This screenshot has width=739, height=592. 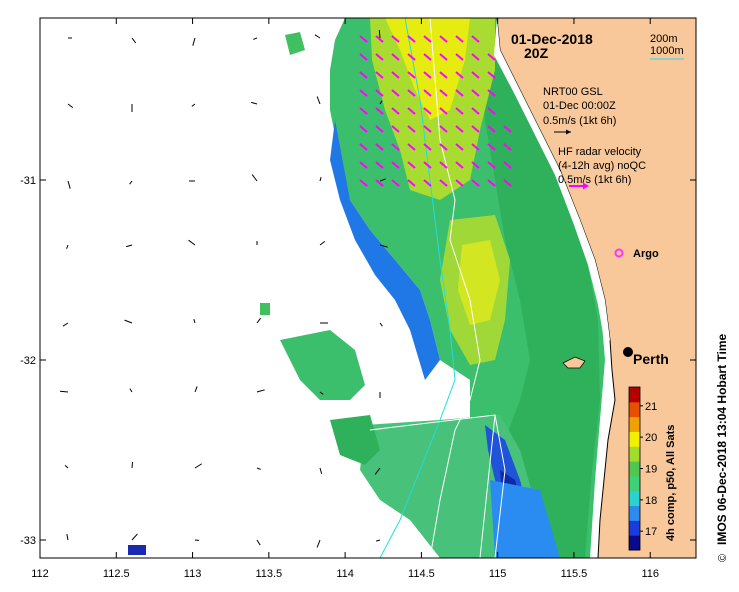 What do you see at coordinates (417, 288) in the screenshot?
I see `isobath-1000m` at bounding box center [417, 288].